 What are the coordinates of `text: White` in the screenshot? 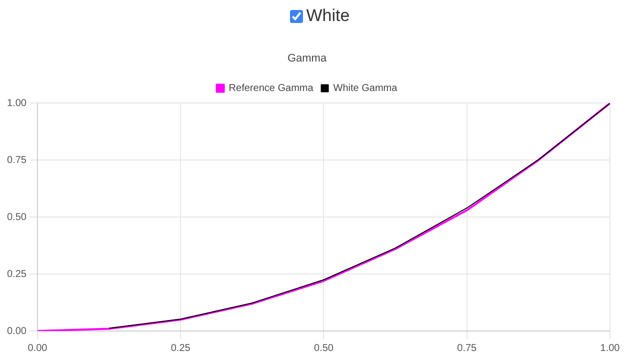 It's located at (328, 16).